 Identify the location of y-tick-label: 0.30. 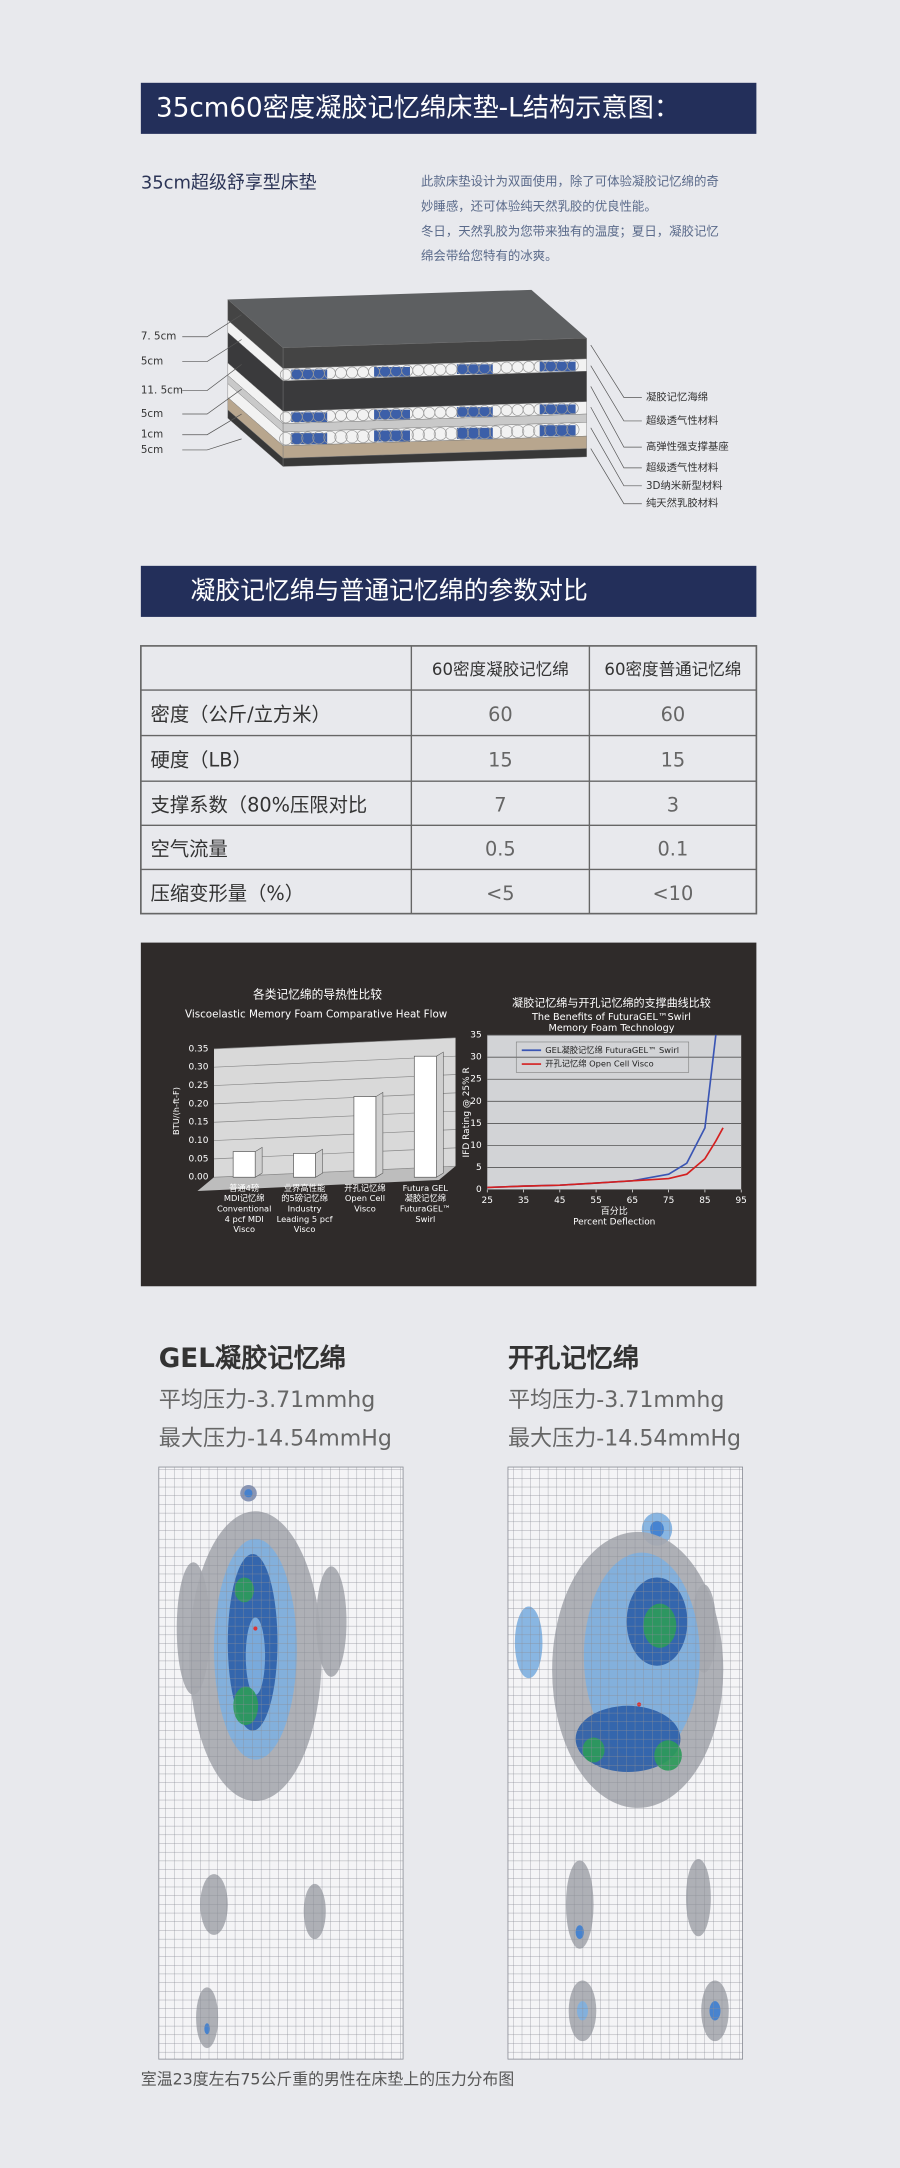
(198, 1068).